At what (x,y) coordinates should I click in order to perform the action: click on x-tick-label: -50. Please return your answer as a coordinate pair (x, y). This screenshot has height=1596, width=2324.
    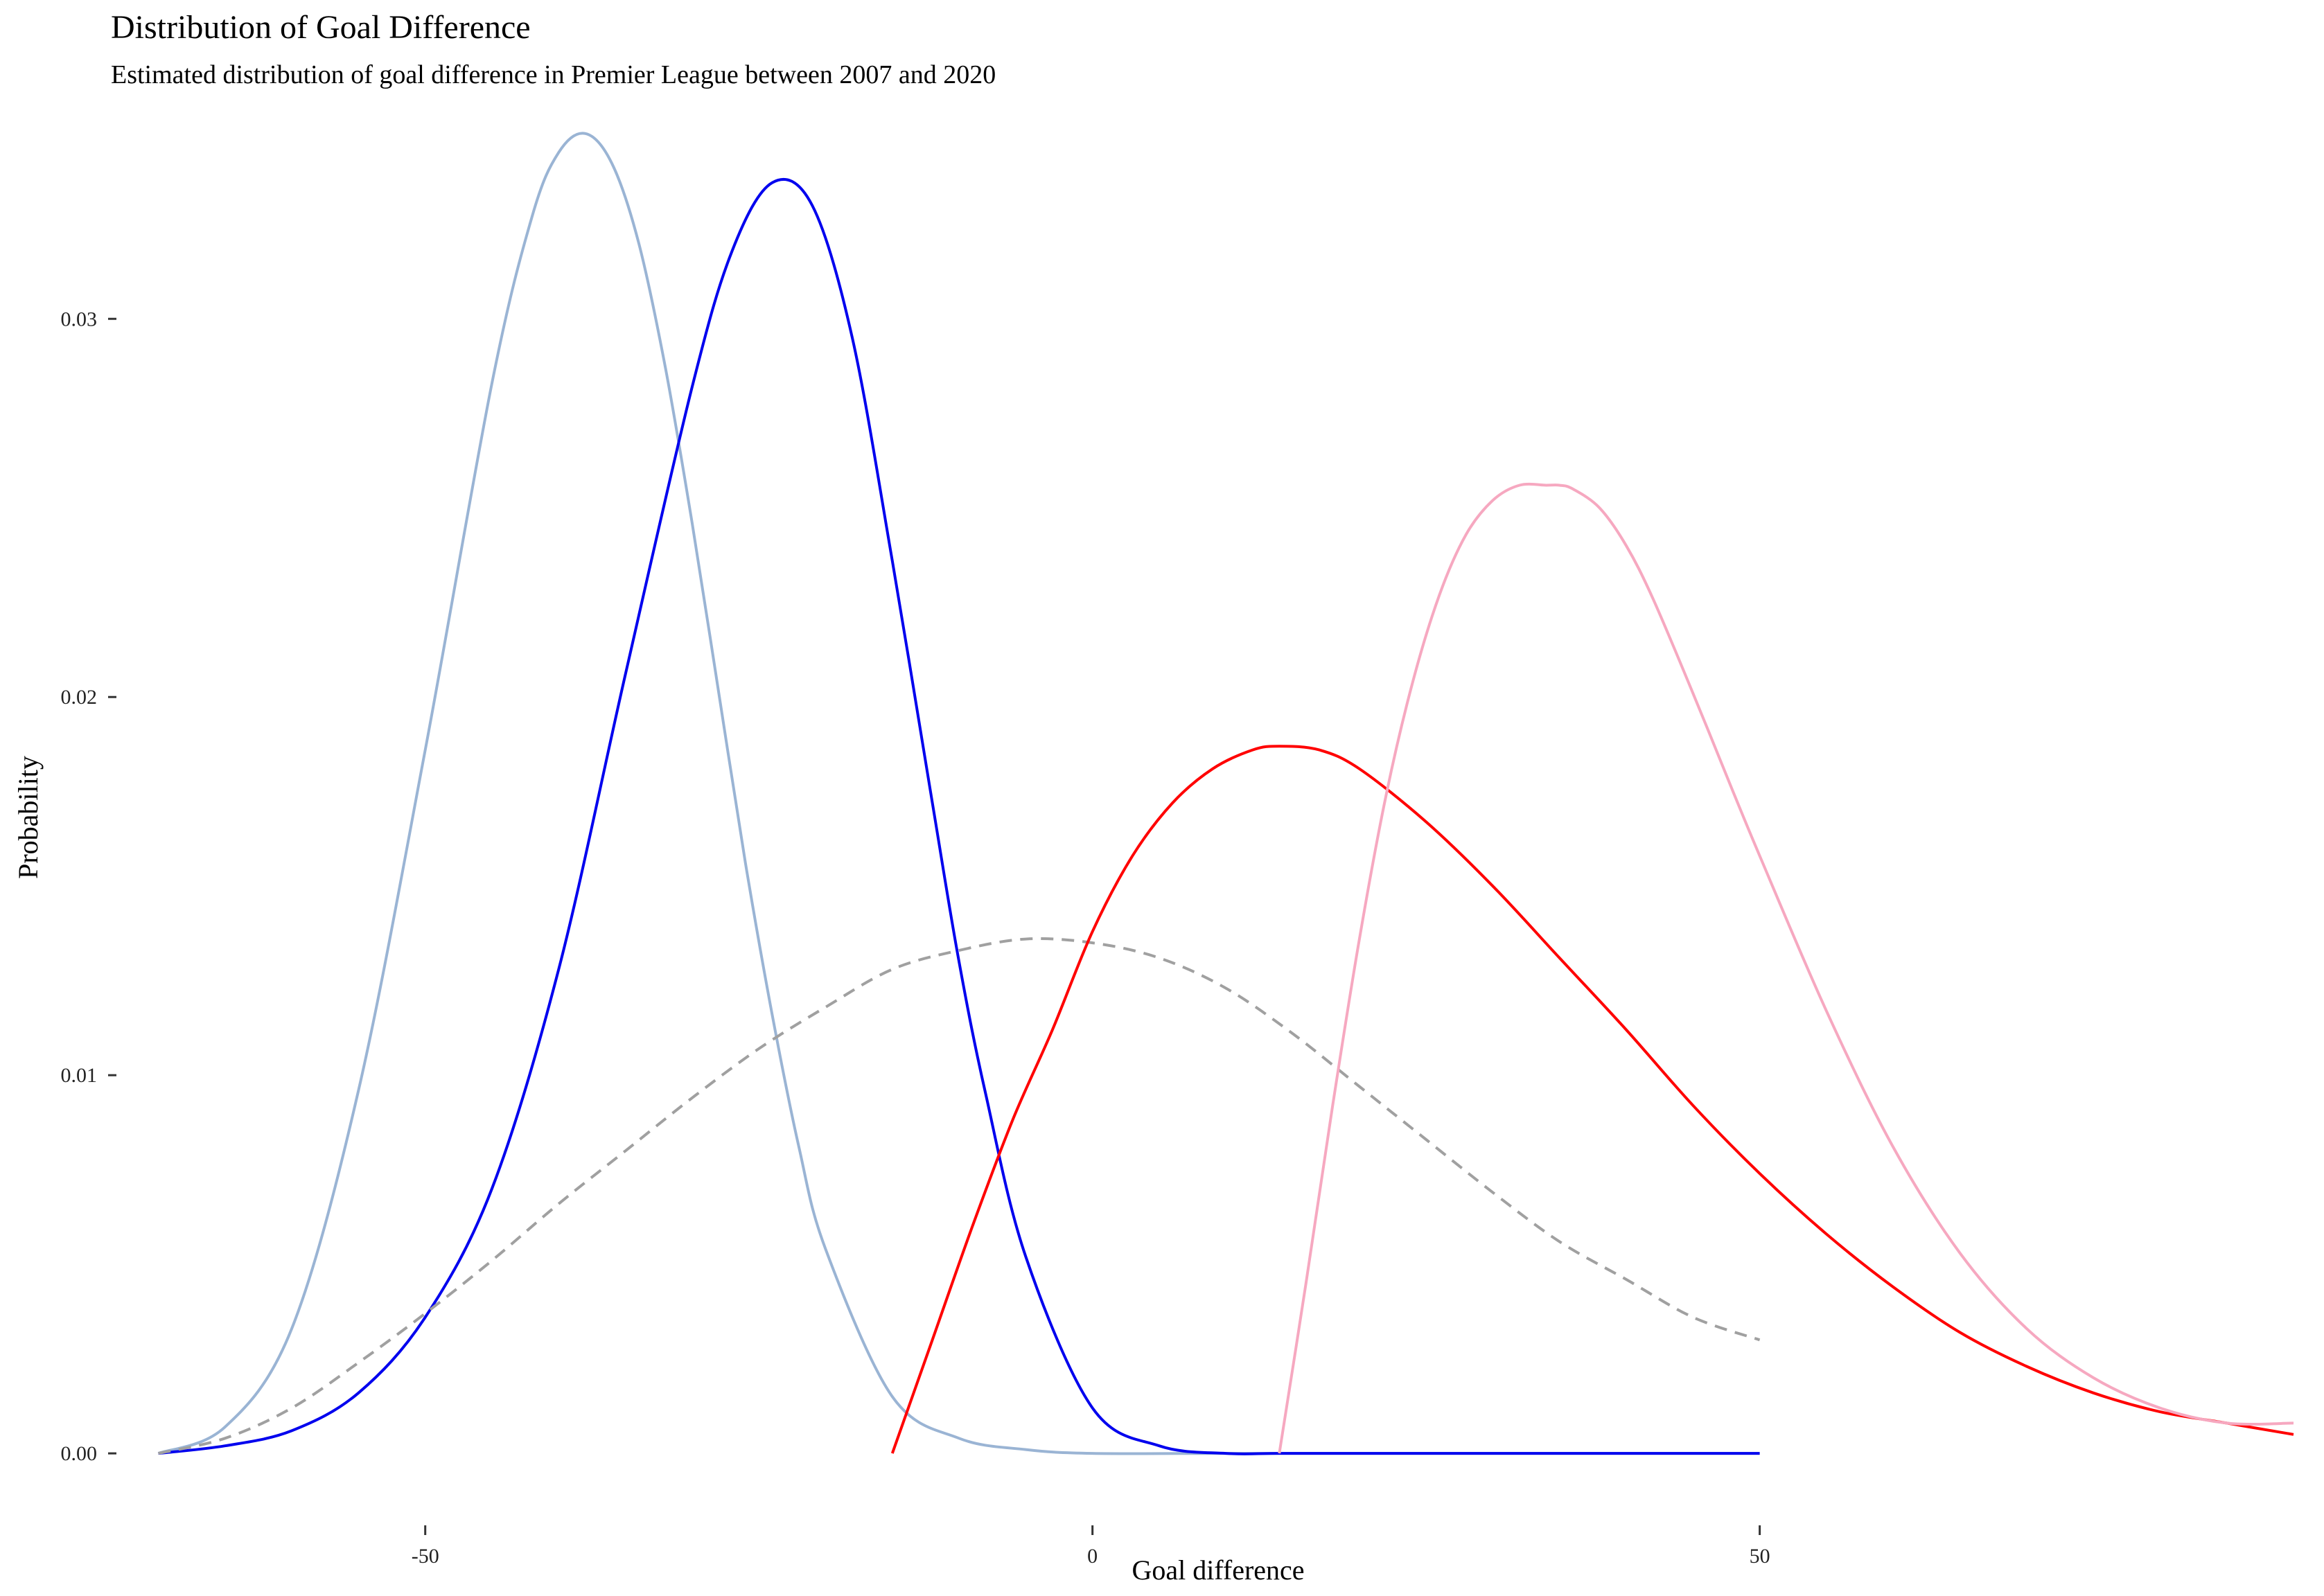
    Looking at the image, I should click on (426, 1556).